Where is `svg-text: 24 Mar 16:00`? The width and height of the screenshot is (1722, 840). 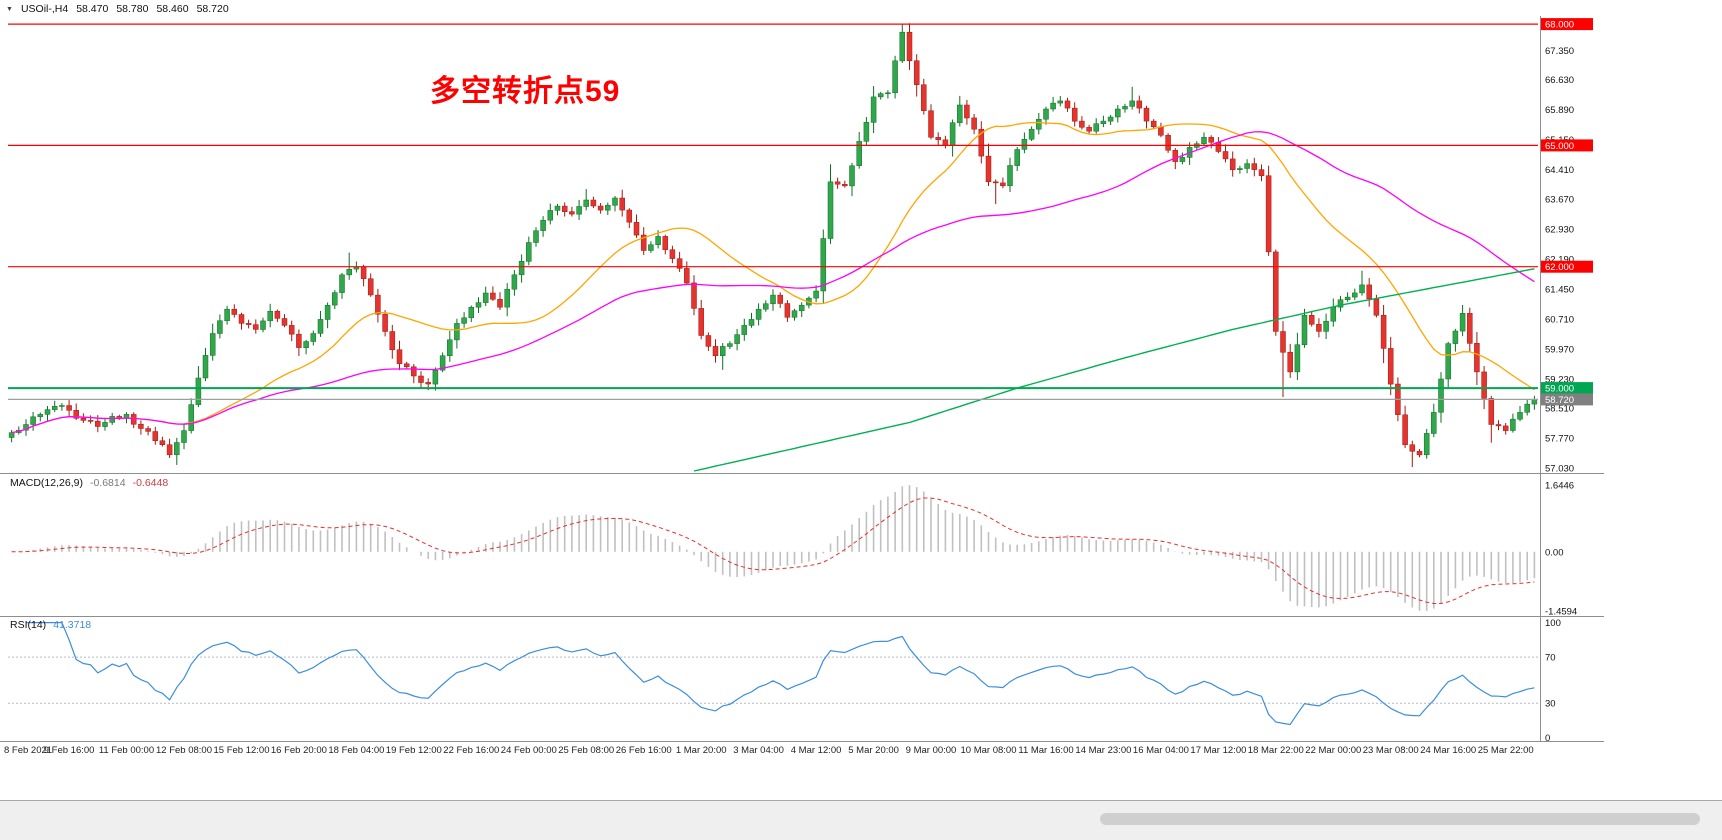 svg-text: 24 Mar 16:00 is located at coordinates (1448, 750).